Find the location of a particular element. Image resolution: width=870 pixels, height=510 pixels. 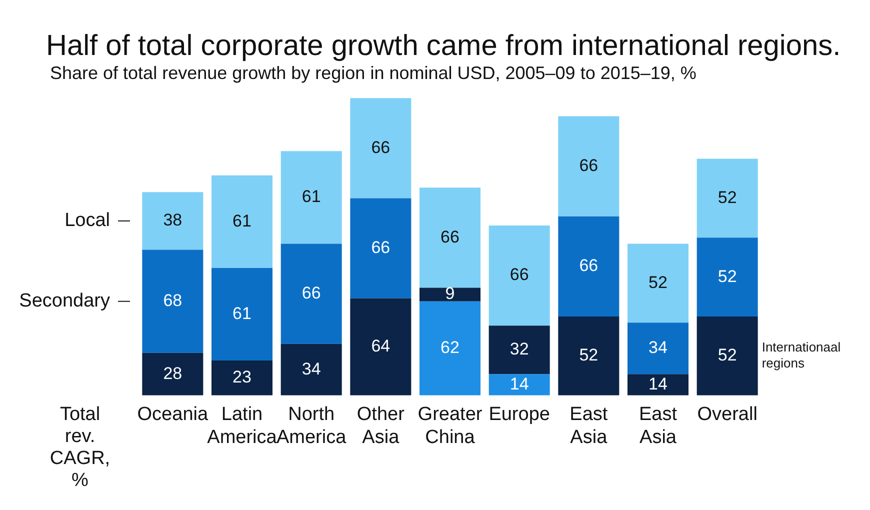

text: Total rev. CAGR, % is located at coordinates (80, 448).